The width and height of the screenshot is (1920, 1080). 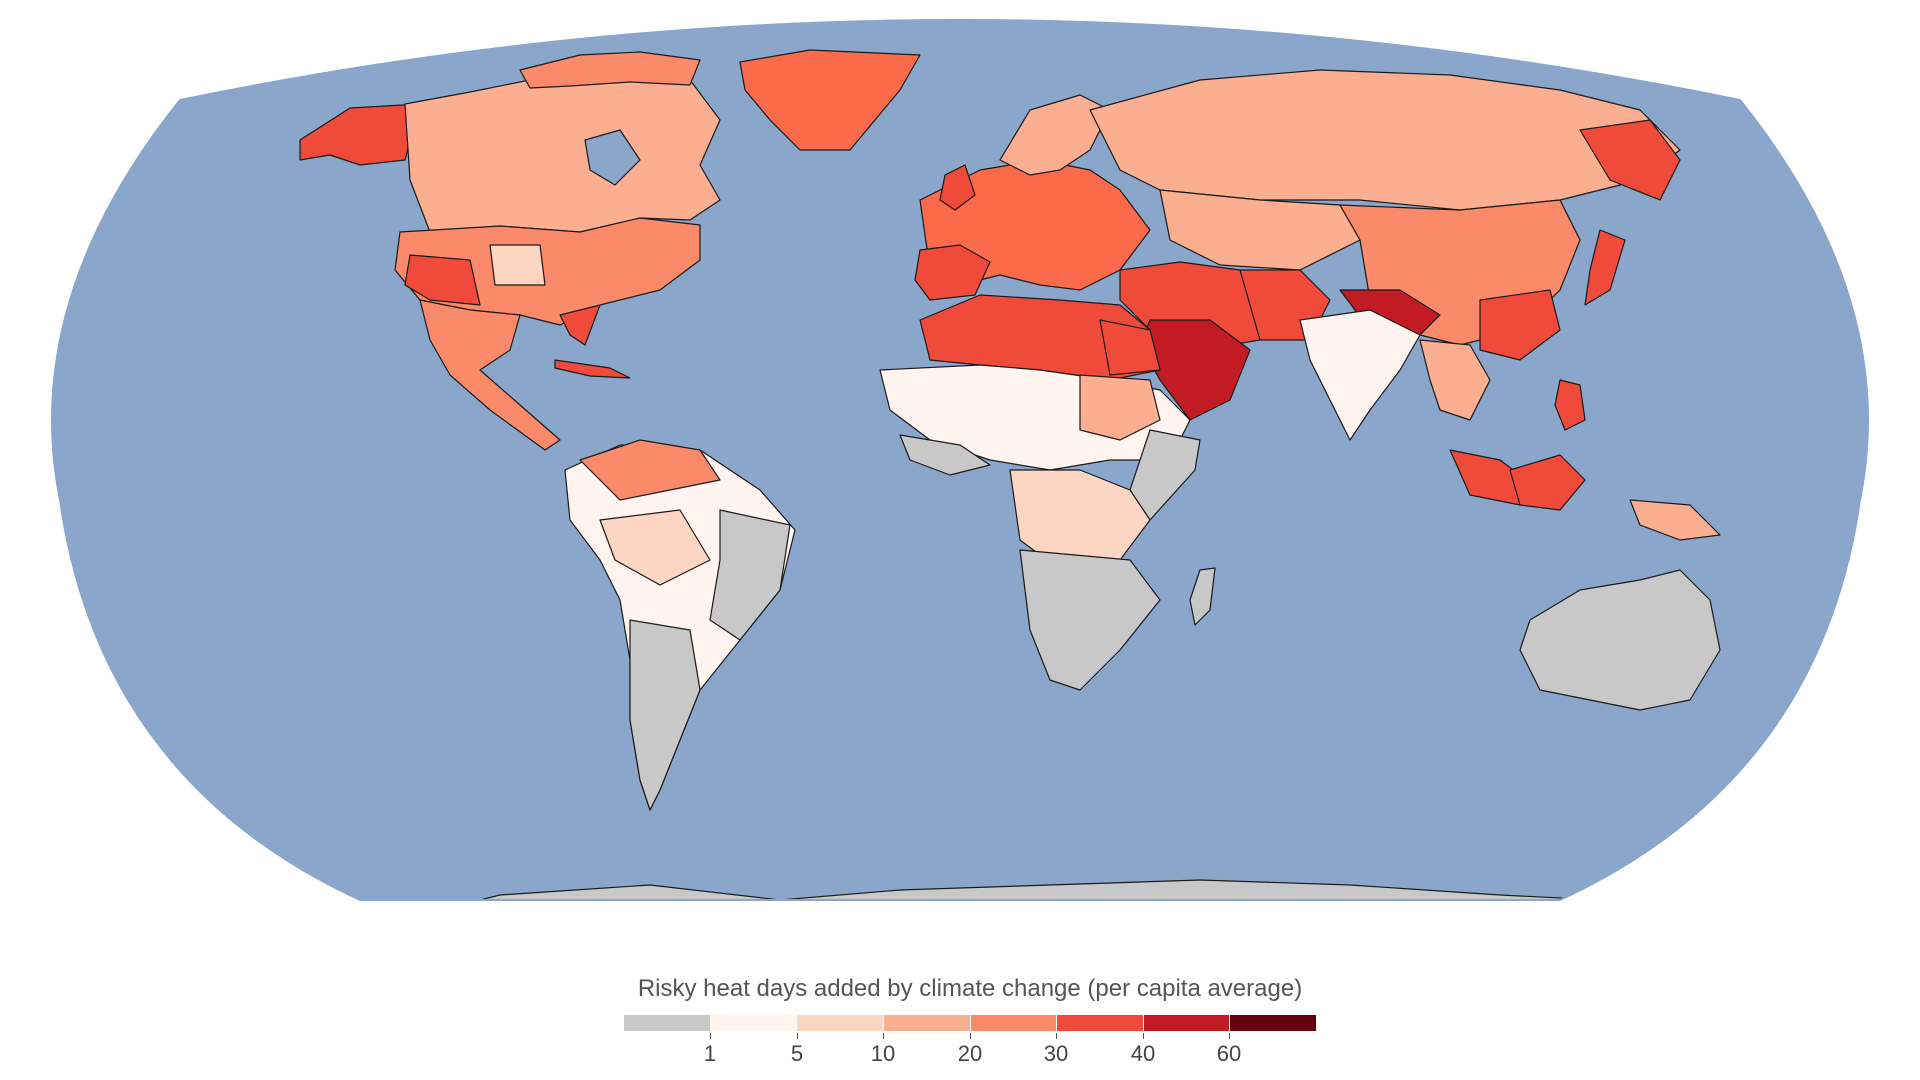 What do you see at coordinates (1143, 1053) in the screenshot?
I see `legend-tick-label-40: 40` at bounding box center [1143, 1053].